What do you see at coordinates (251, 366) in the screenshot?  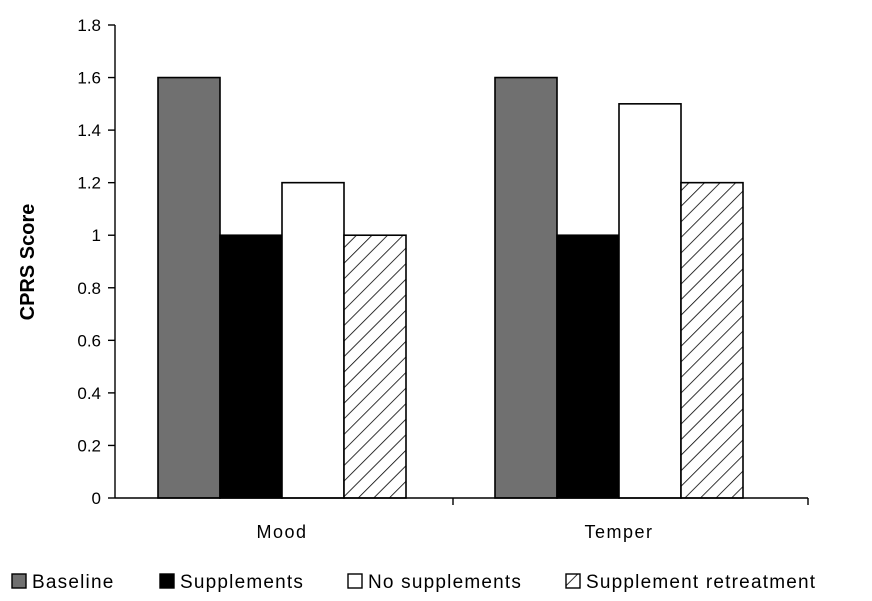 I see `bar-supplements-mood` at bounding box center [251, 366].